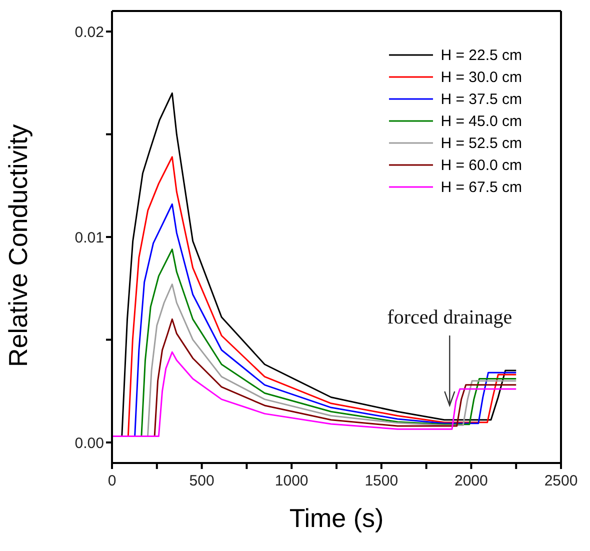 The height and width of the screenshot is (551, 590). Describe the element at coordinates (481, 121) in the screenshot. I see `legend-label: H = 45.0 cm` at that location.